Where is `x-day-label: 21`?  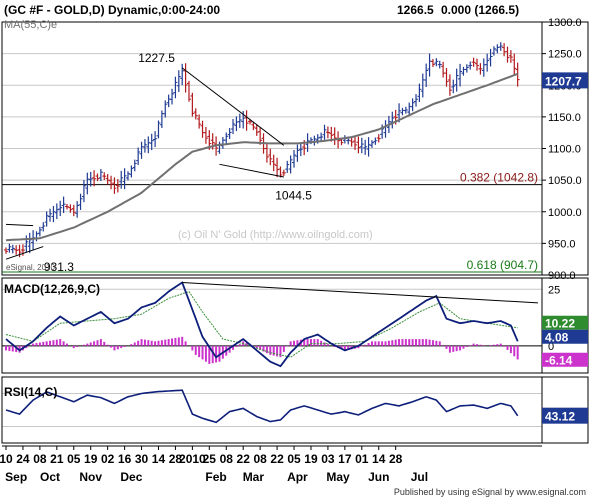 x-day-label: 21 is located at coordinates (57, 459).